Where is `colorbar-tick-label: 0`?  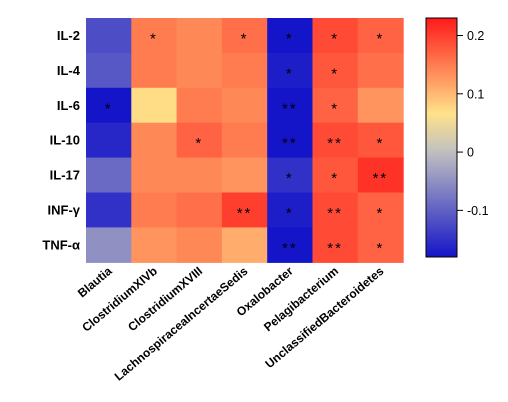
colorbar-tick-label: 0 is located at coordinates (470, 153).